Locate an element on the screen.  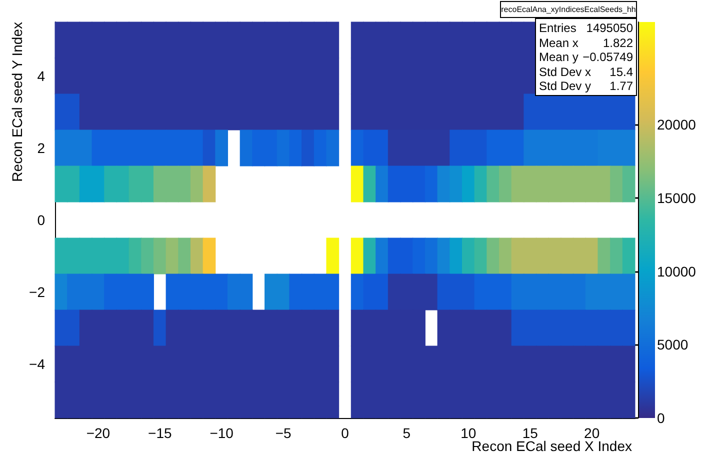
x-tick-label: 10 is located at coordinates (468, 433).